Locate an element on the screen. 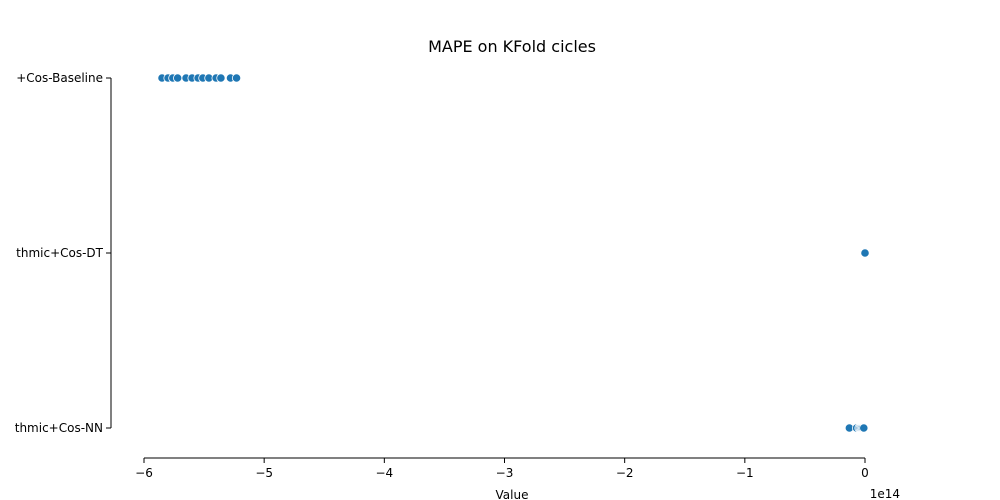  x-tick-label: −1 is located at coordinates (745, 473).